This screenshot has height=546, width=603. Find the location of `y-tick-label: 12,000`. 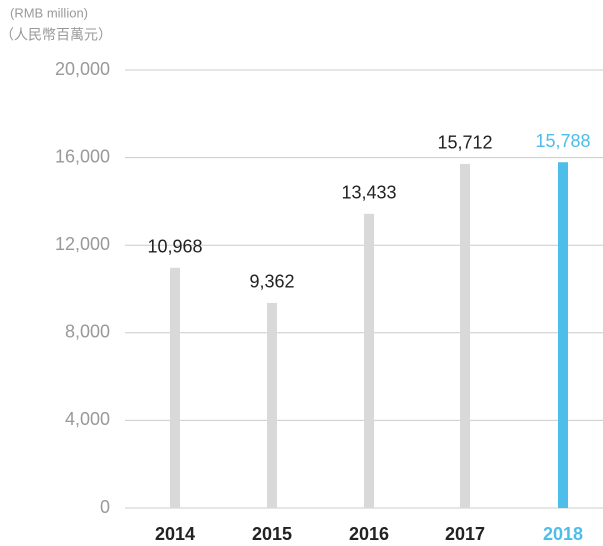

y-tick-label: 12,000 is located at coordinates (82, 244).